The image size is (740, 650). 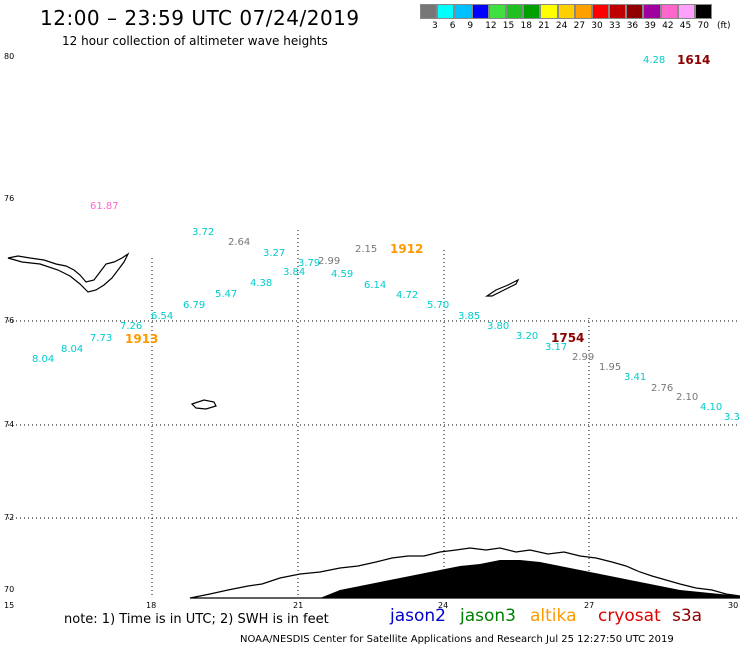 I want to click on color-scale-label: 42, so click(x=668, y=26).